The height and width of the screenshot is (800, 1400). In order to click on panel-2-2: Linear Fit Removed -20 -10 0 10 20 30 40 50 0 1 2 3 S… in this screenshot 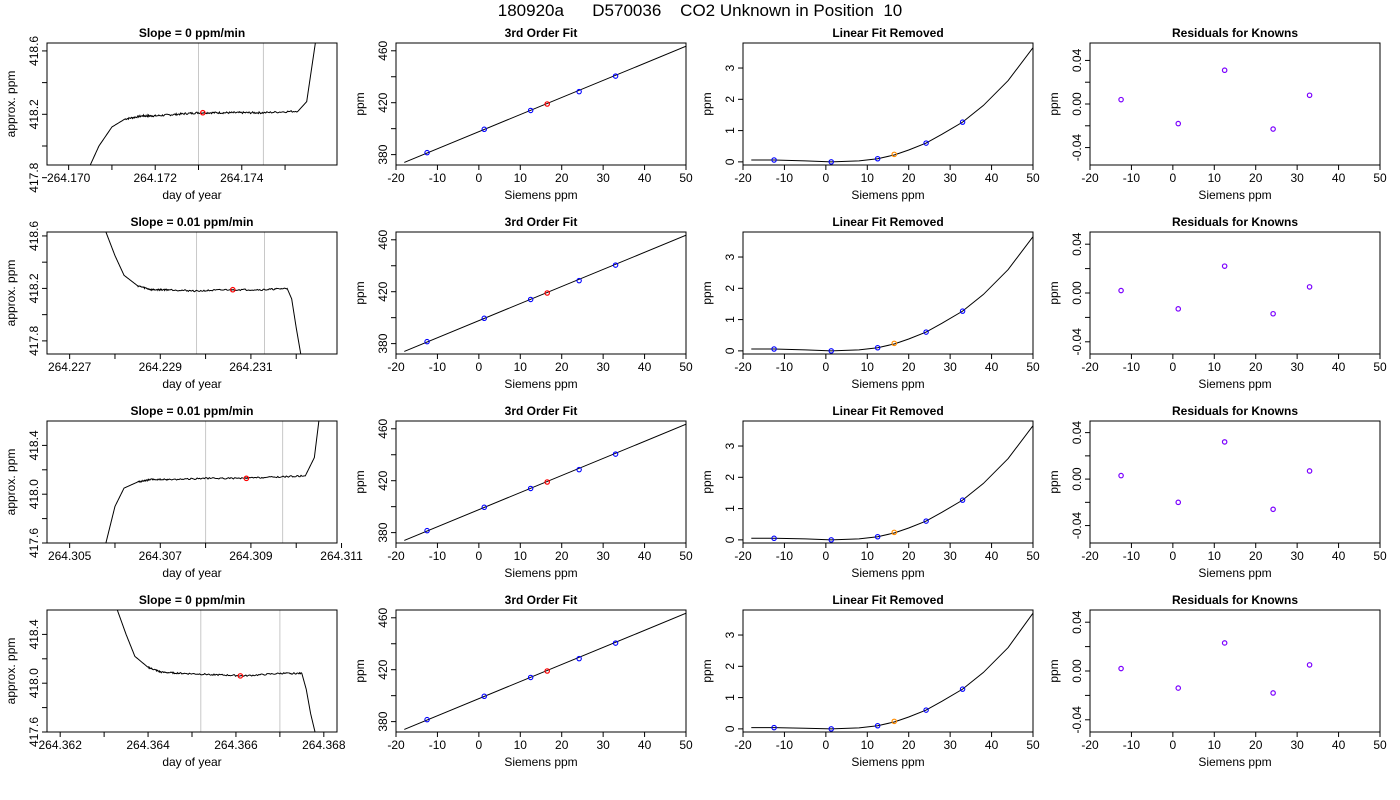, I will do `click(870, 492)`.